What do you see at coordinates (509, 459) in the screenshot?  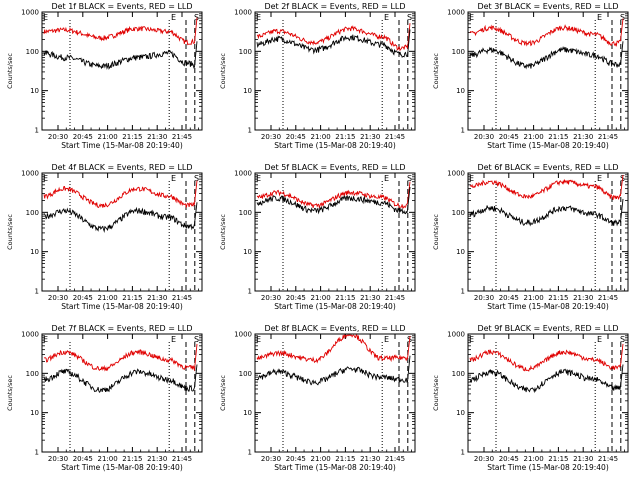 I see `panel-9-xtick-label: 20:45` at bounding box center [509, 459].